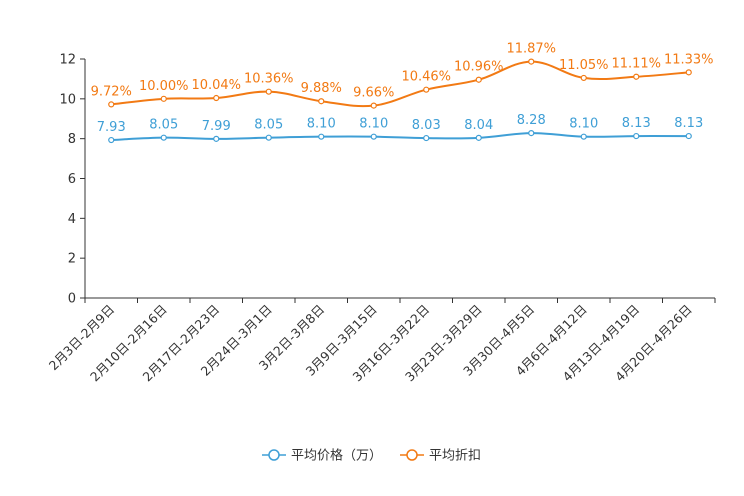  What do you see at coordinates (216, 126) in the screenshot?
I see `series-1-data-label: 7.99` at bounding box center [216, 126].